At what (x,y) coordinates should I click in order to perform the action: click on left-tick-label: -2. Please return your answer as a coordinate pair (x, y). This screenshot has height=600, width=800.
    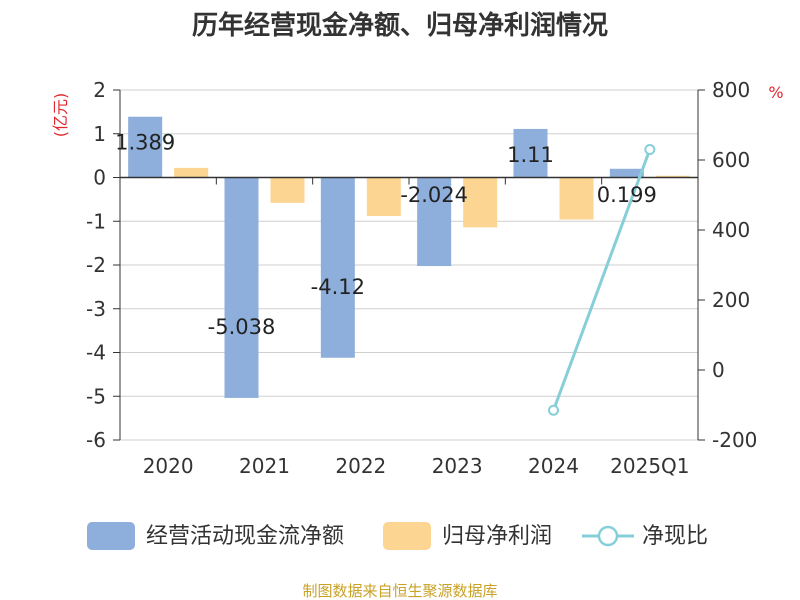
    Looking at the image, I should click on (96, 265).